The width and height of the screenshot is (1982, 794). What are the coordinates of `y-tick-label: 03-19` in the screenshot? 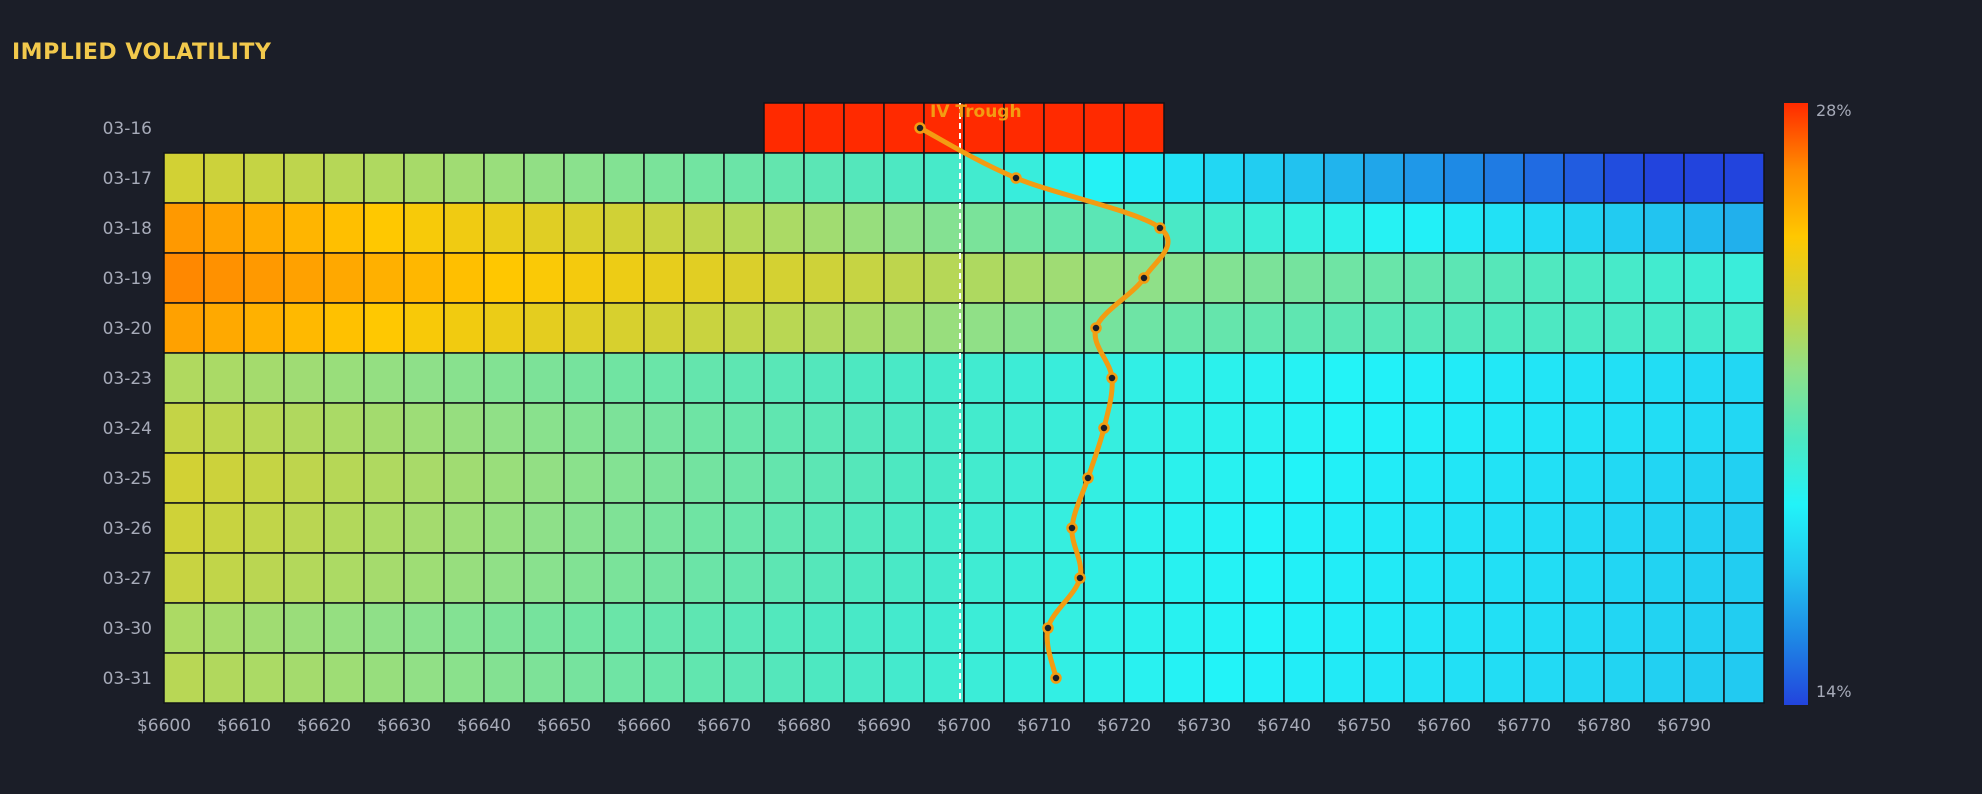 It's located at (127, 279).